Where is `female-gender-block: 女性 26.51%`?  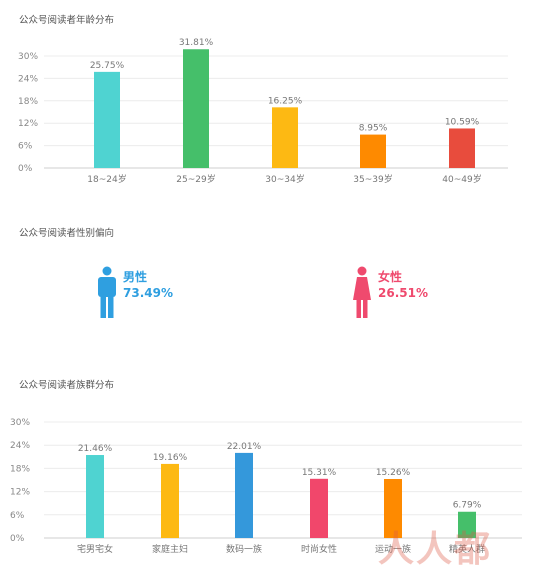
female-gender-block: 女性 26.51% is located at coordinates (389, 293).